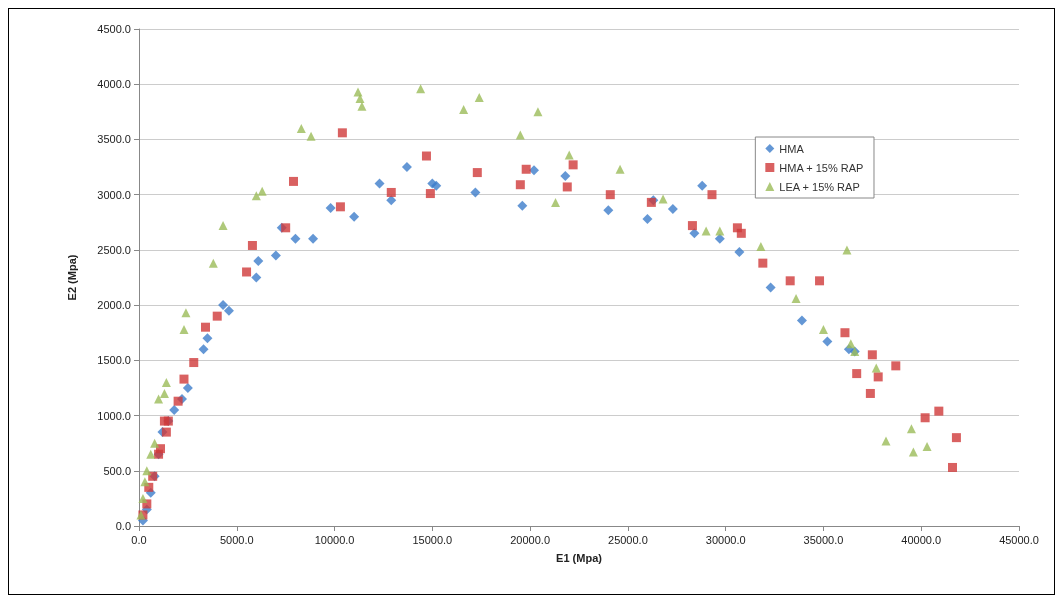 The height and width of the screenshot is (601, 1061). I want to click on y-tick-label: 1000.0, so click(114, 415).